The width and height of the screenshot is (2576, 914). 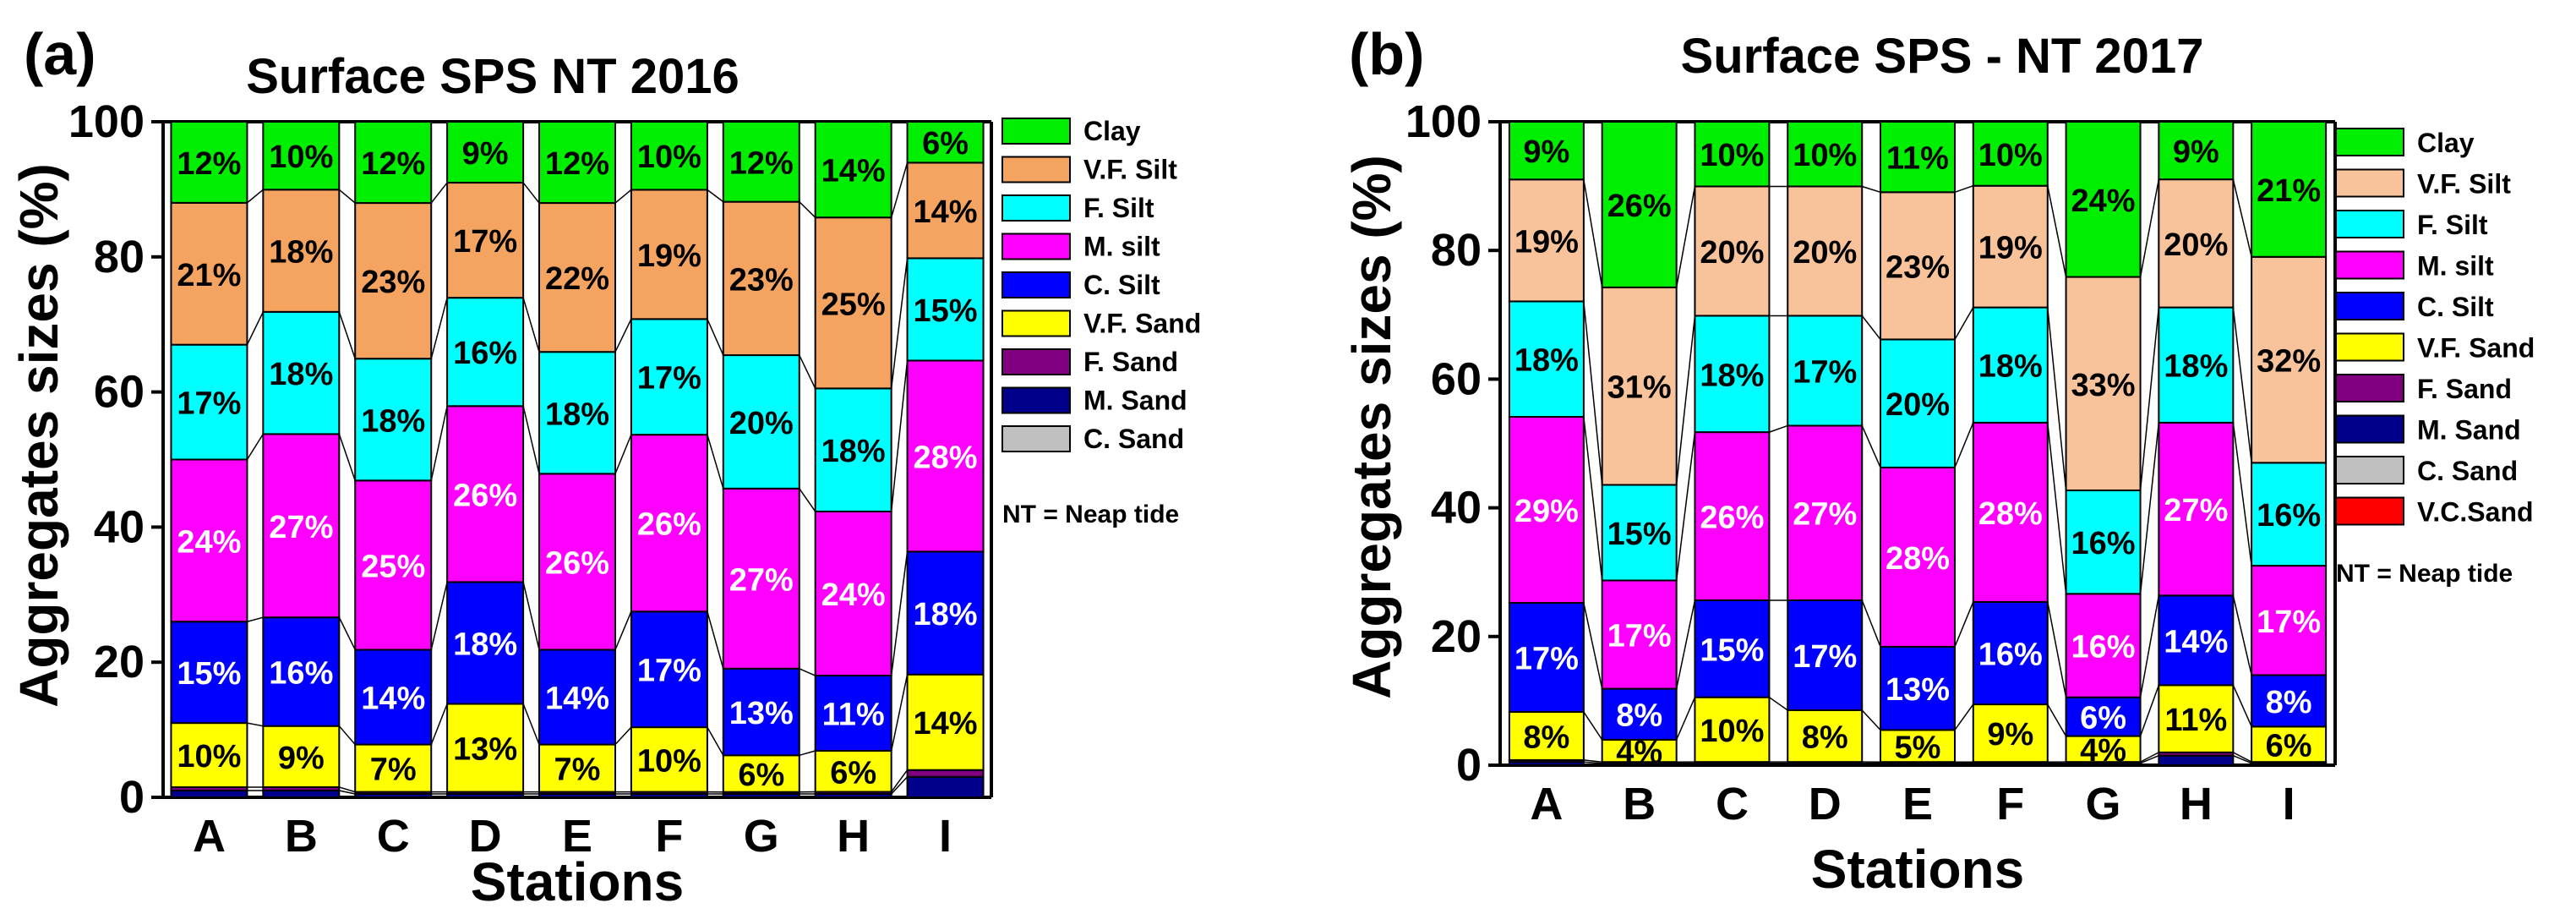 I want to click on legend-label: Clay, so click(x=2446, y=143).